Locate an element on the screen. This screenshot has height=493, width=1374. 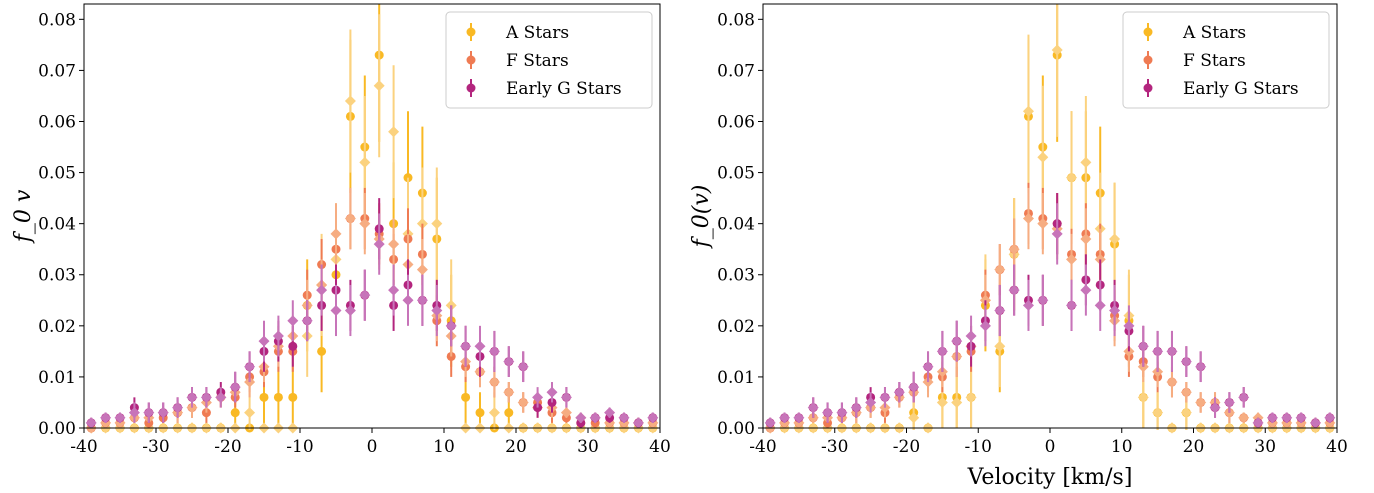
x-tick-label: -30 is located at coordinates (834, 447).